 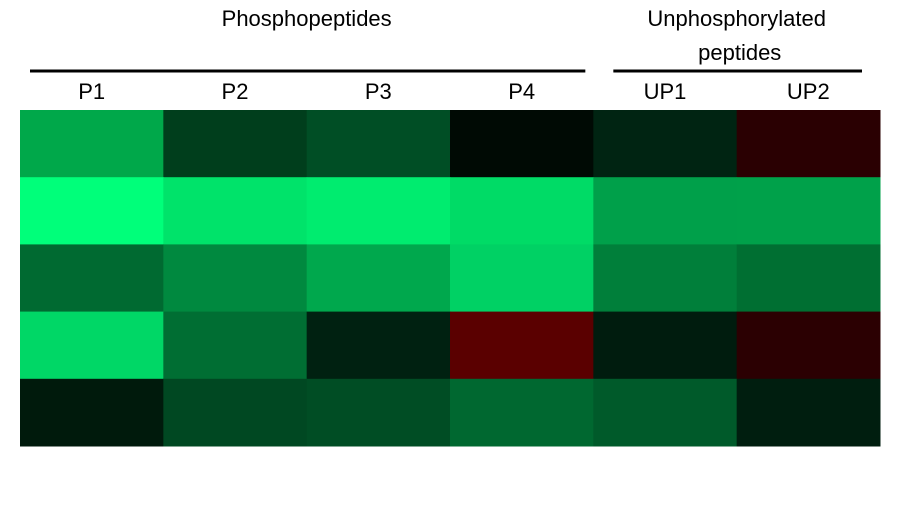 What do you see at coordinates (307, 18) in the screenshot?
I see `group-label: Phosphopeptides` at bounding box center [307, 18].